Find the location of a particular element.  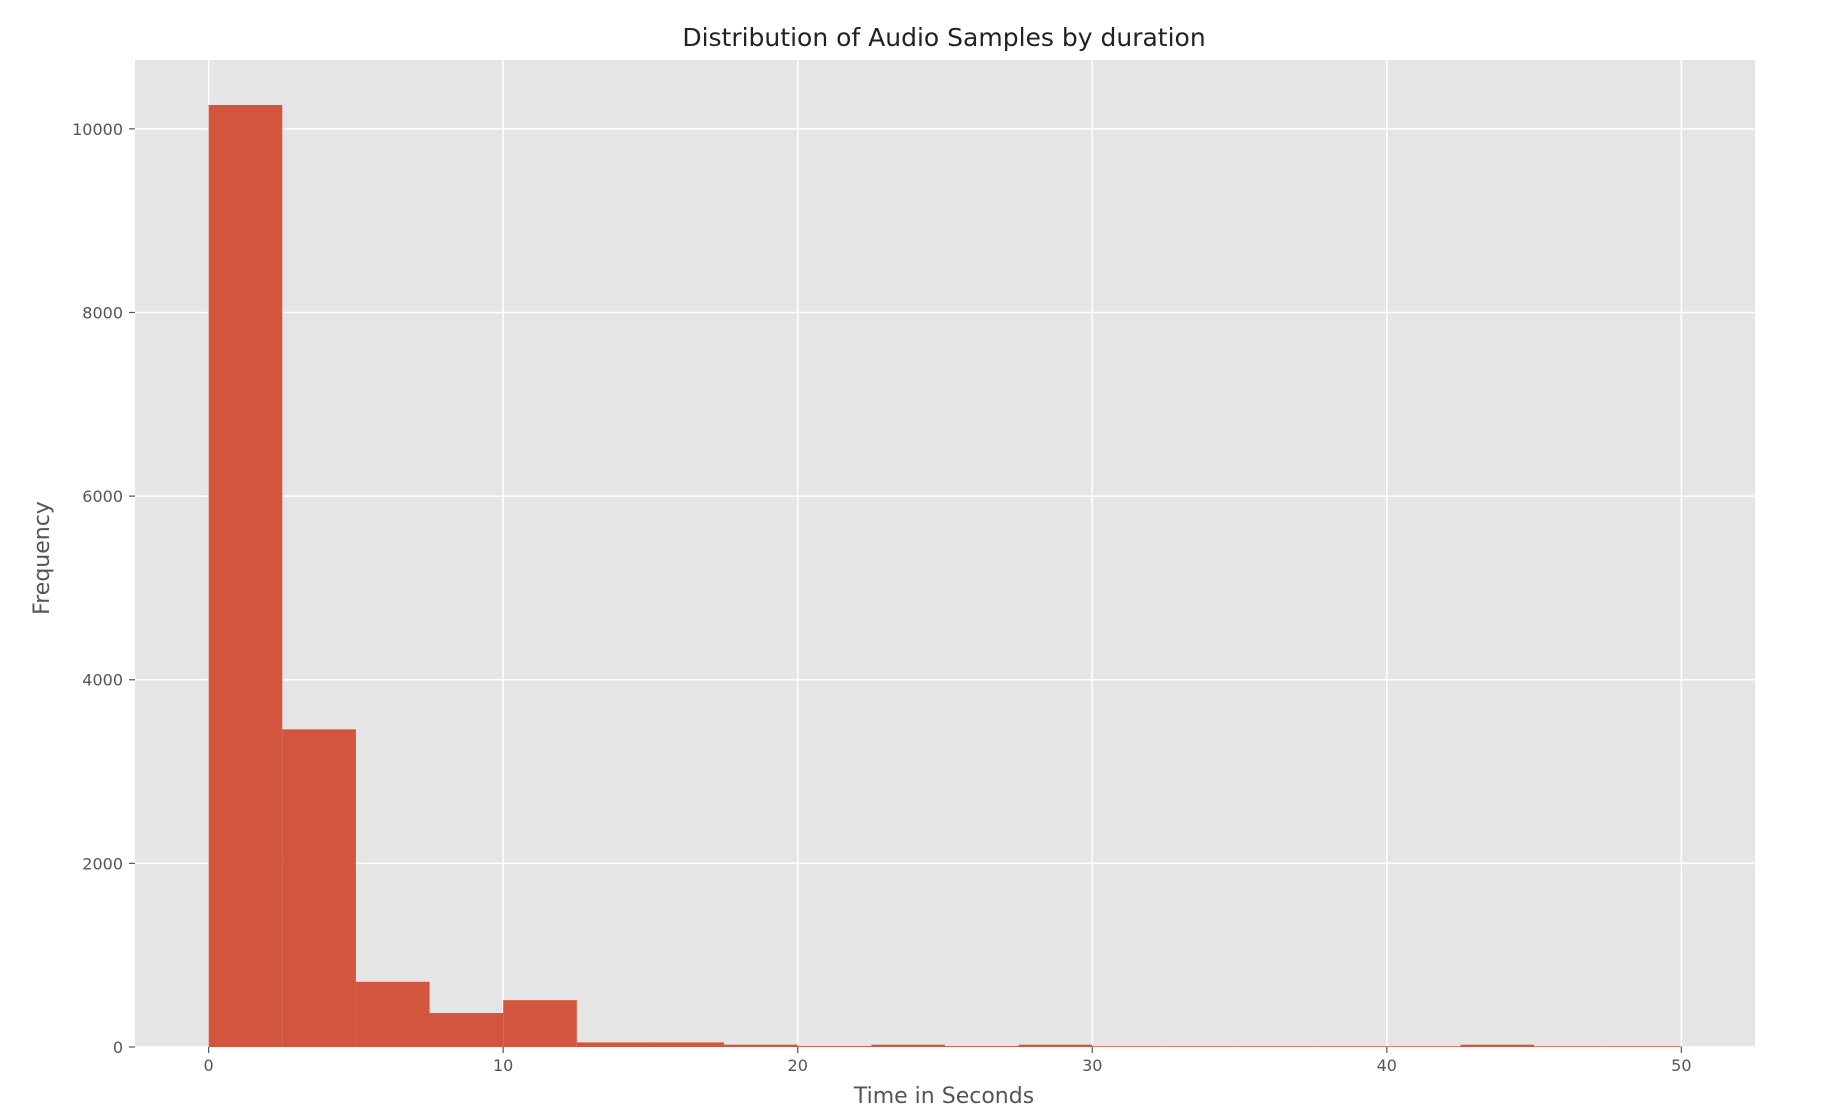

x-tick-label: 50 is located at coordinates (1681, 1065).